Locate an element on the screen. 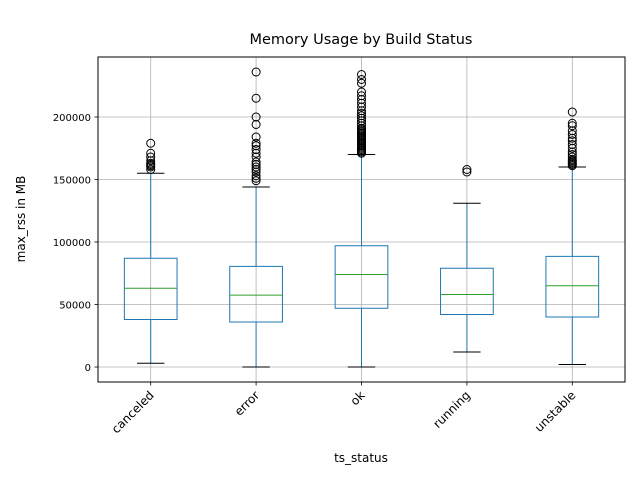 Image resolution: width=640 pixels, height=480 pixels. x-tick-label-running: running is located at coordinates (451, 409).